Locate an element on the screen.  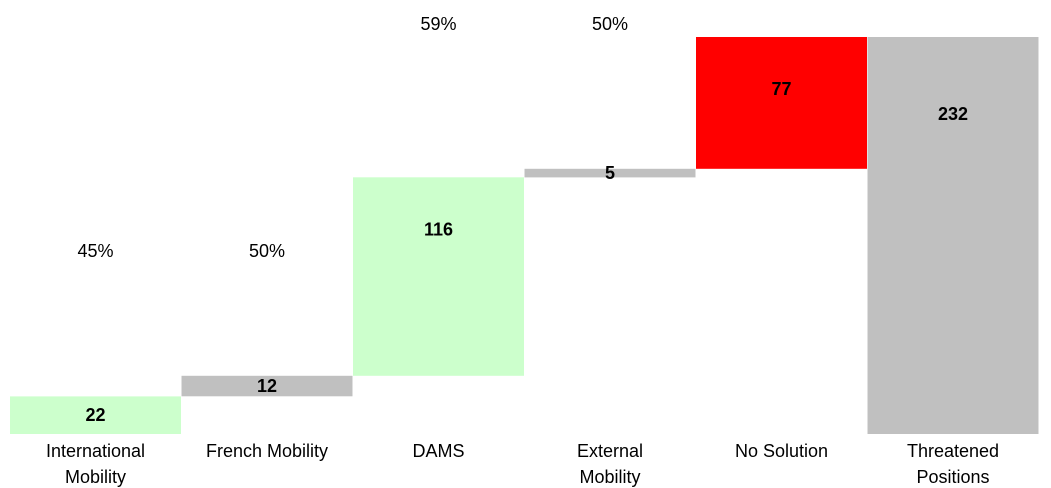
bar-value-label-4: 77 is located at coordinates (781, 89).